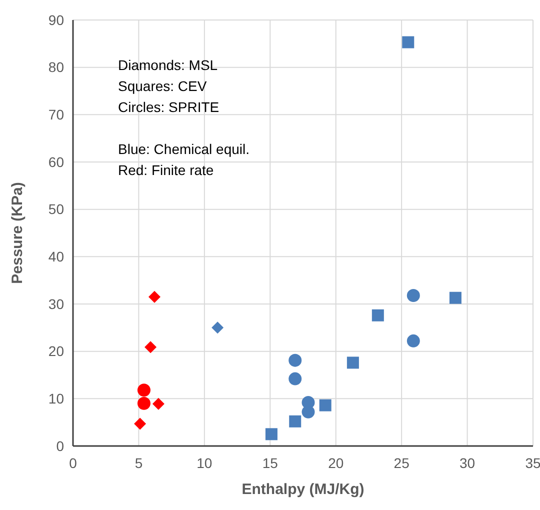  I want to click on annotation: Blue: Chemical equil. Red: Finite rate, so click(184, 159).